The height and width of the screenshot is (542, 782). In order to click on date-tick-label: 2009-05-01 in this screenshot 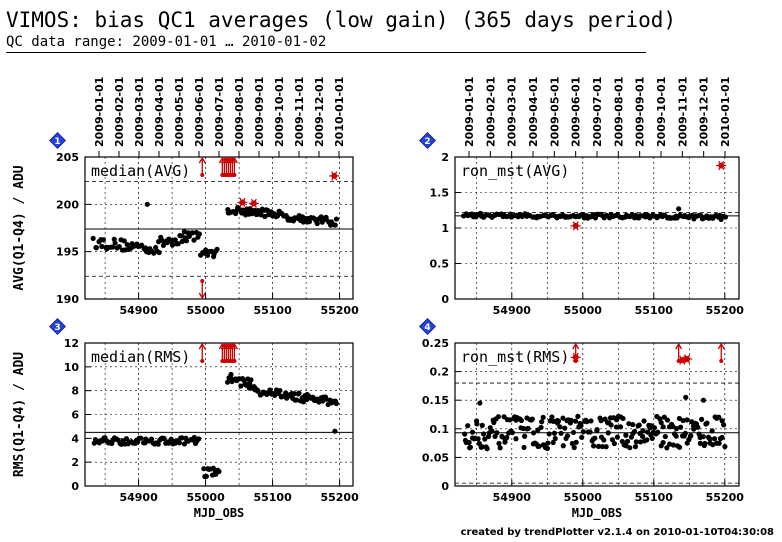, I will do `click(179, 112)`.